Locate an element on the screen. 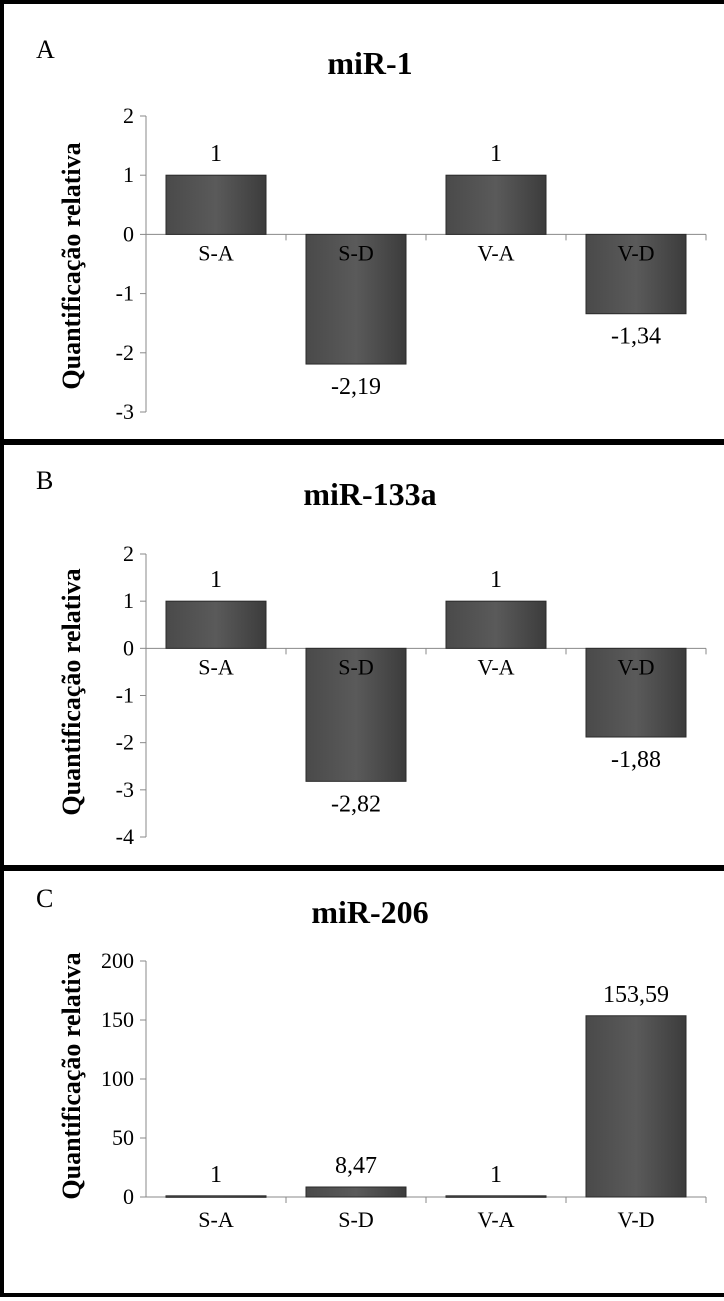  panel-letter: C is located at coordinates (44, 898).